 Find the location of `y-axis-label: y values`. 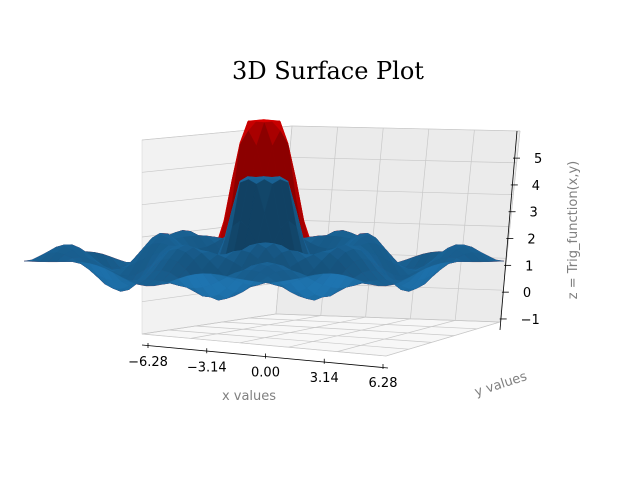

y-axis-label: y values is located at coordinates (501, 384).